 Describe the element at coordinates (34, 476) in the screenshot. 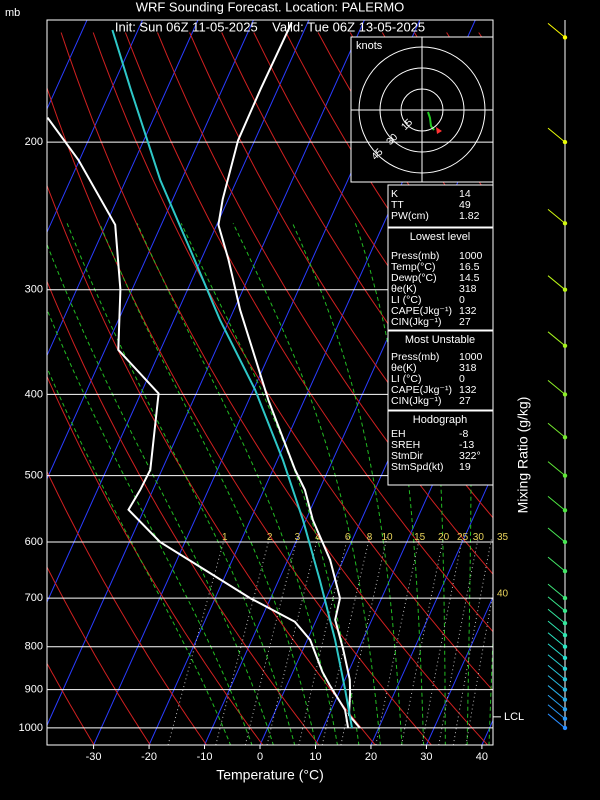

I see `y-tick-label: 500` at that location.